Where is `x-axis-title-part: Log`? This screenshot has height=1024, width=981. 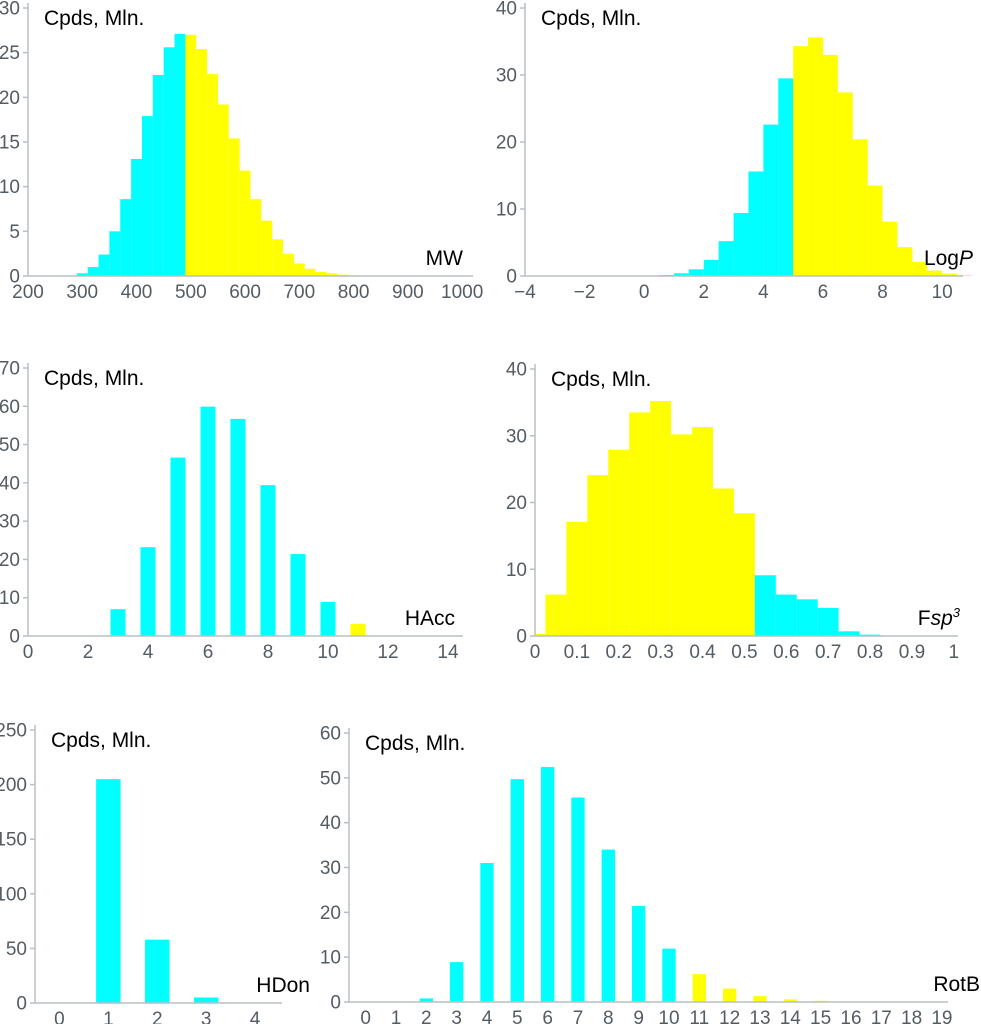 x-axis-title-part: Log is located at coordinates (941, 258).